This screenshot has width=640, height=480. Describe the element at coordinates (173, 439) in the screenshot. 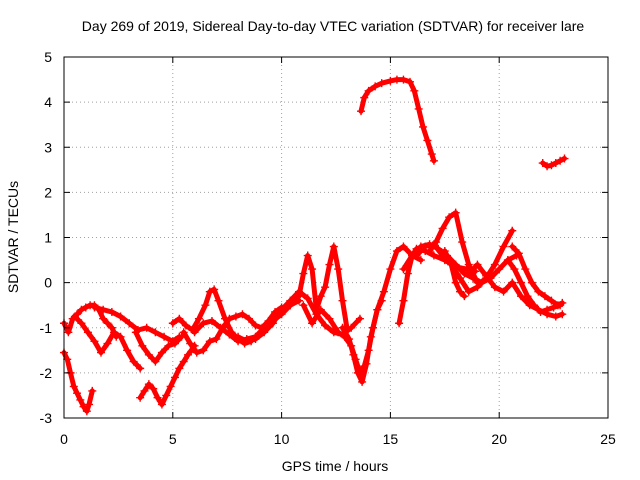

I see `x-tick-label: 5` at that location.